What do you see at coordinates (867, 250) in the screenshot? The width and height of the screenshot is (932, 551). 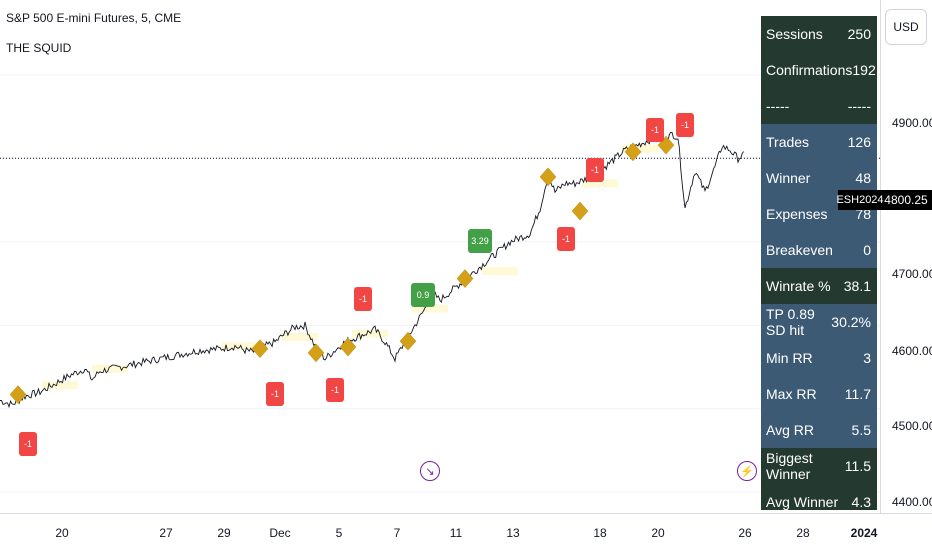 I see `stats-value: 0` at bounding box center [867, 250].